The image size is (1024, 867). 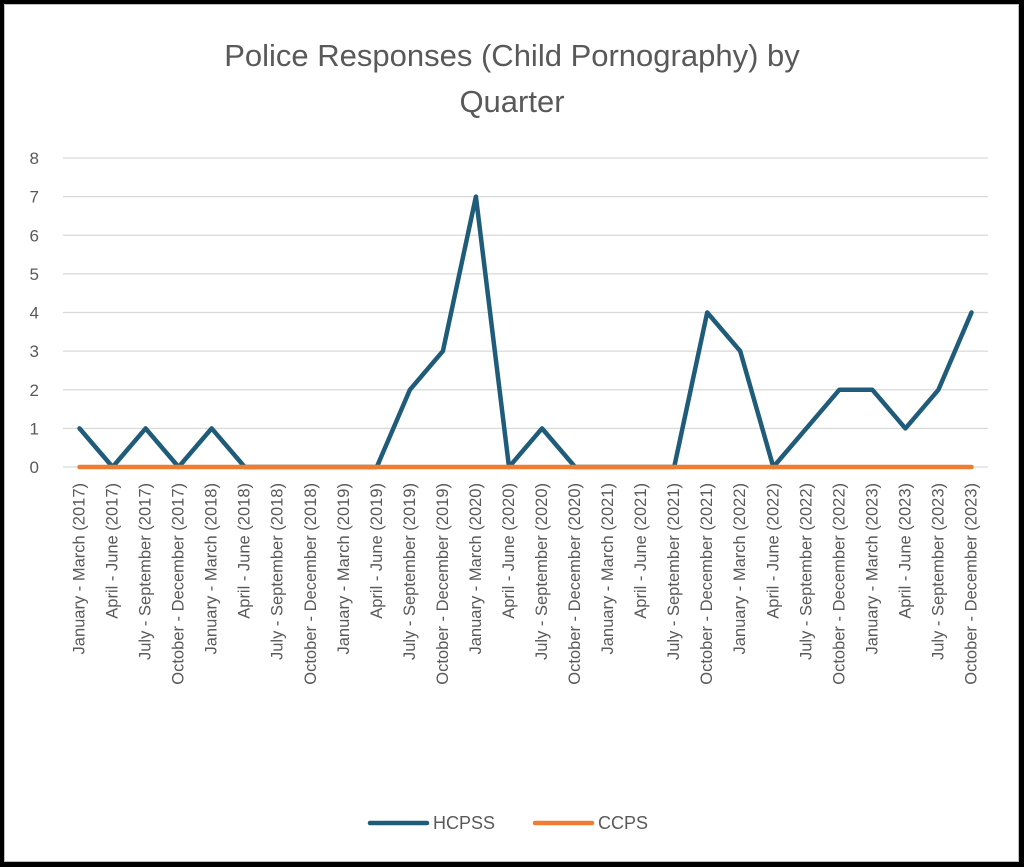 I want to click on y-tick-label: 4, so click(x=34, y=313).